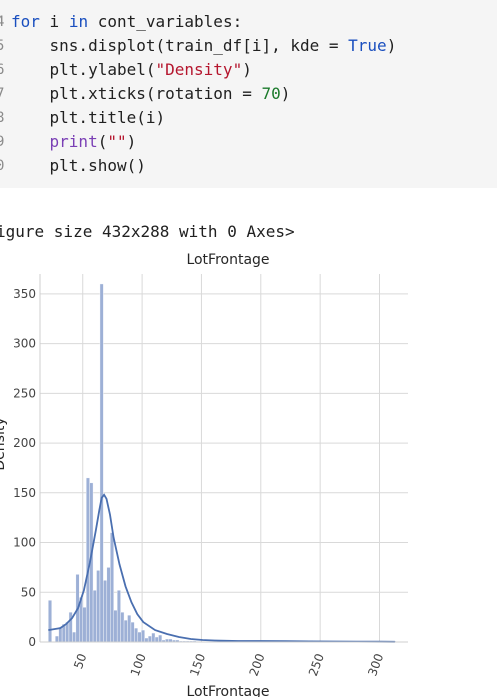 The image size is (497, 697). Describe the element at coordinates (257, 665) in the screenshot. I see `x-tick-label: 200` at that location.